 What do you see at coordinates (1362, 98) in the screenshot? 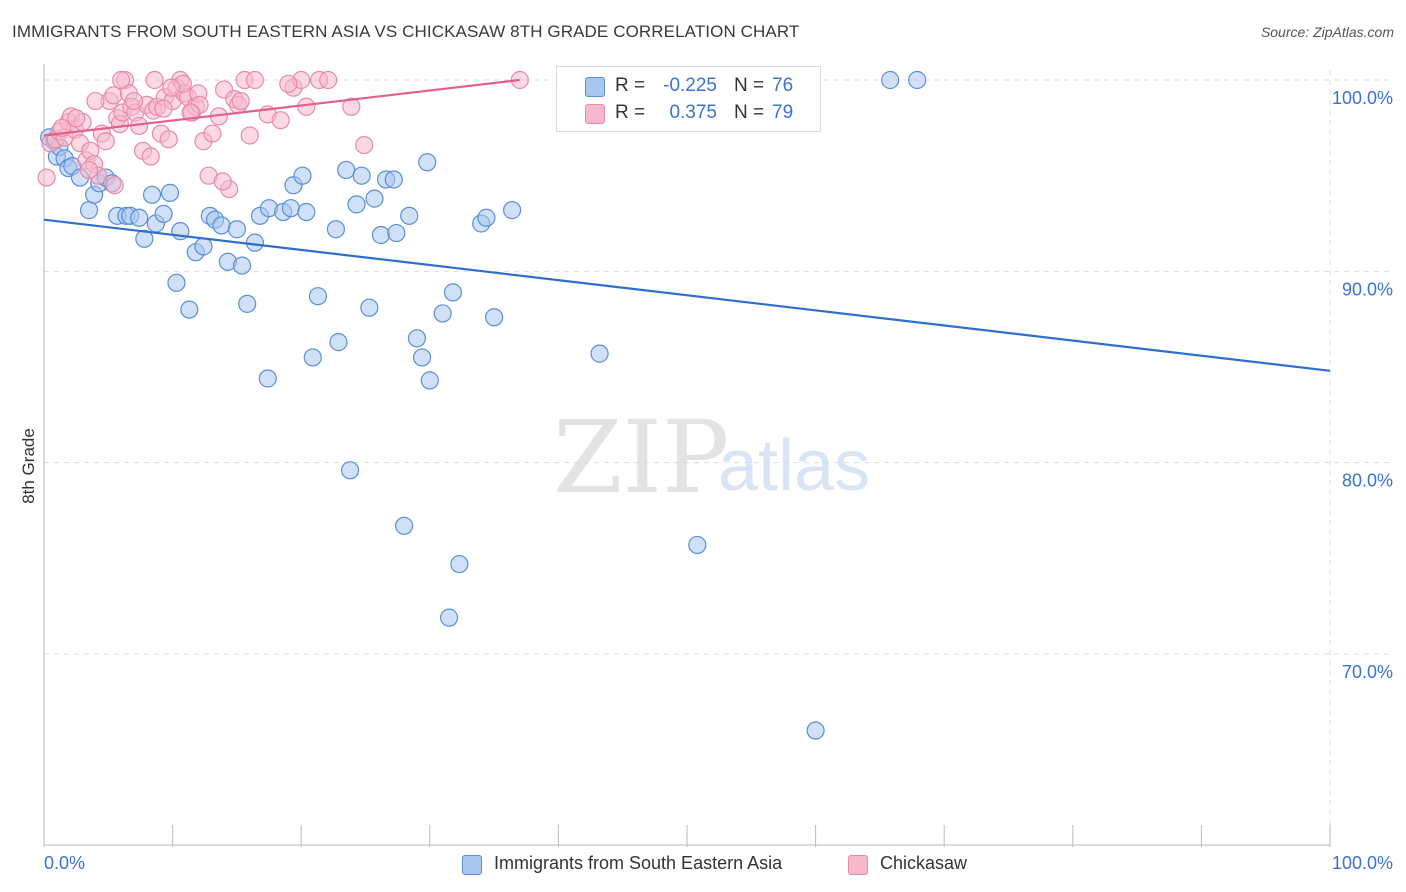
I see `y-tick-label: 100.0%` at bounding box center [1362, 98].